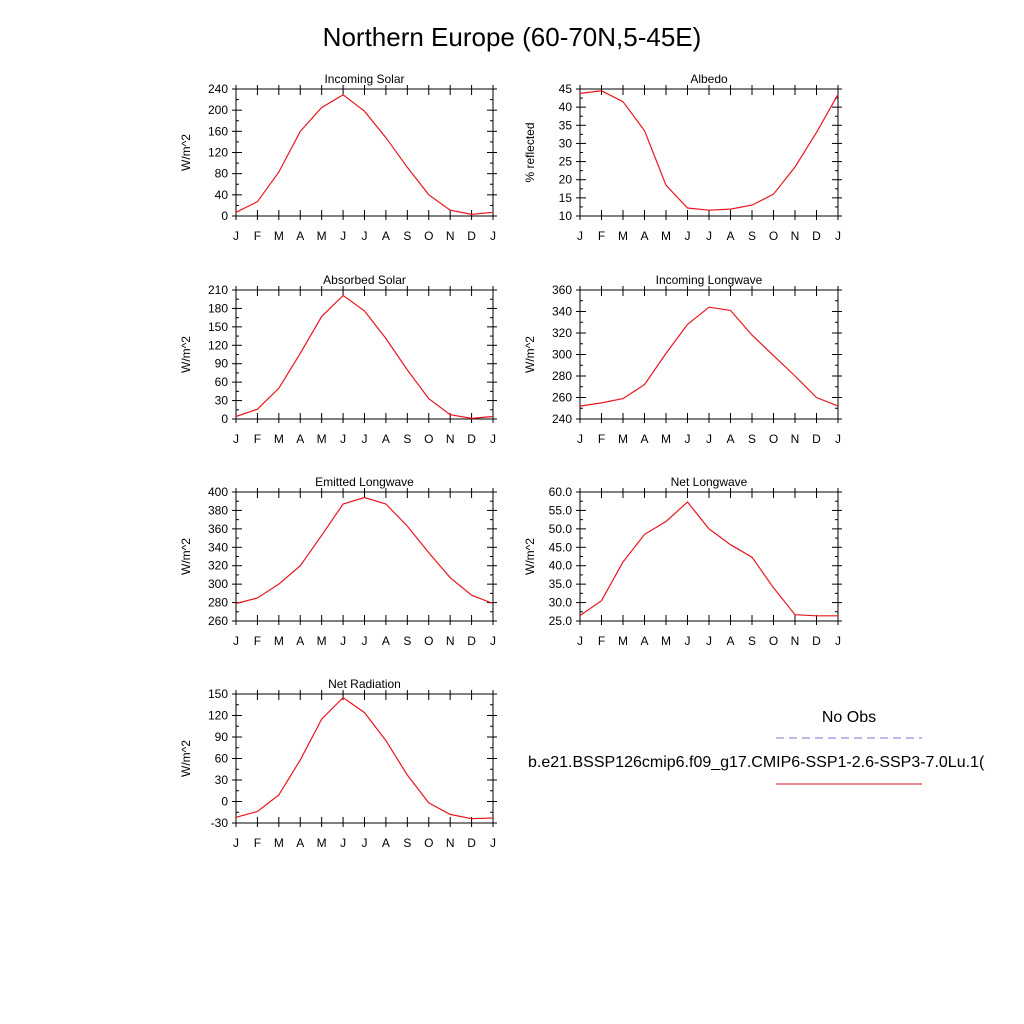  I want to click on albedo-ytick-label: 30, so click(566, 143).